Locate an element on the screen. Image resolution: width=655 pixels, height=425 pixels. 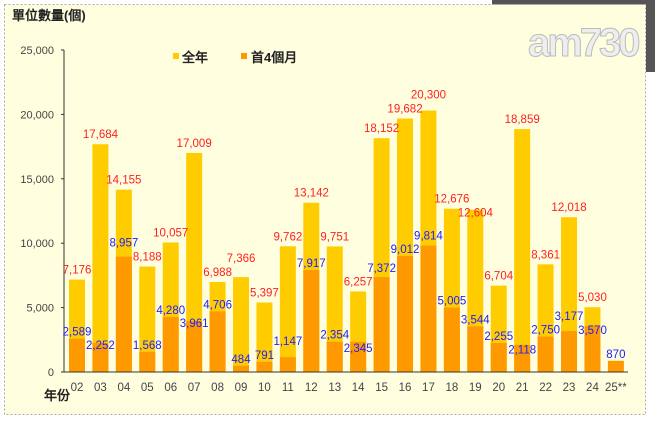
x-tick-label: 10 is located at coordinates (264, 388).